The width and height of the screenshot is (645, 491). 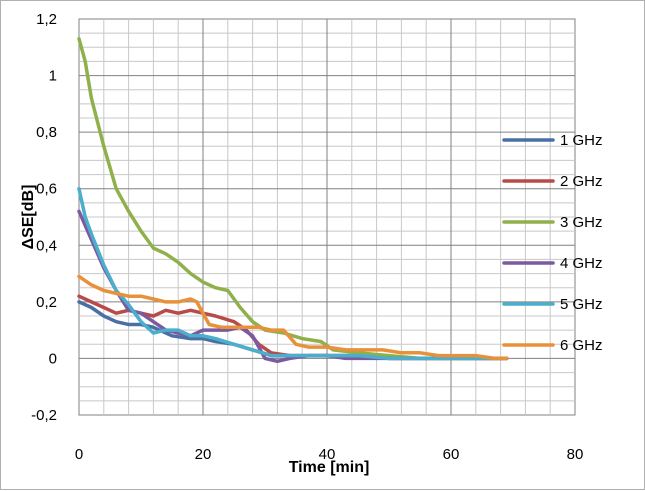 I want to click on legend: 1 GHz 2 GHz 3 GHz 4 GHz 5 GHz 6 GHz, so click(x=552, y=243).